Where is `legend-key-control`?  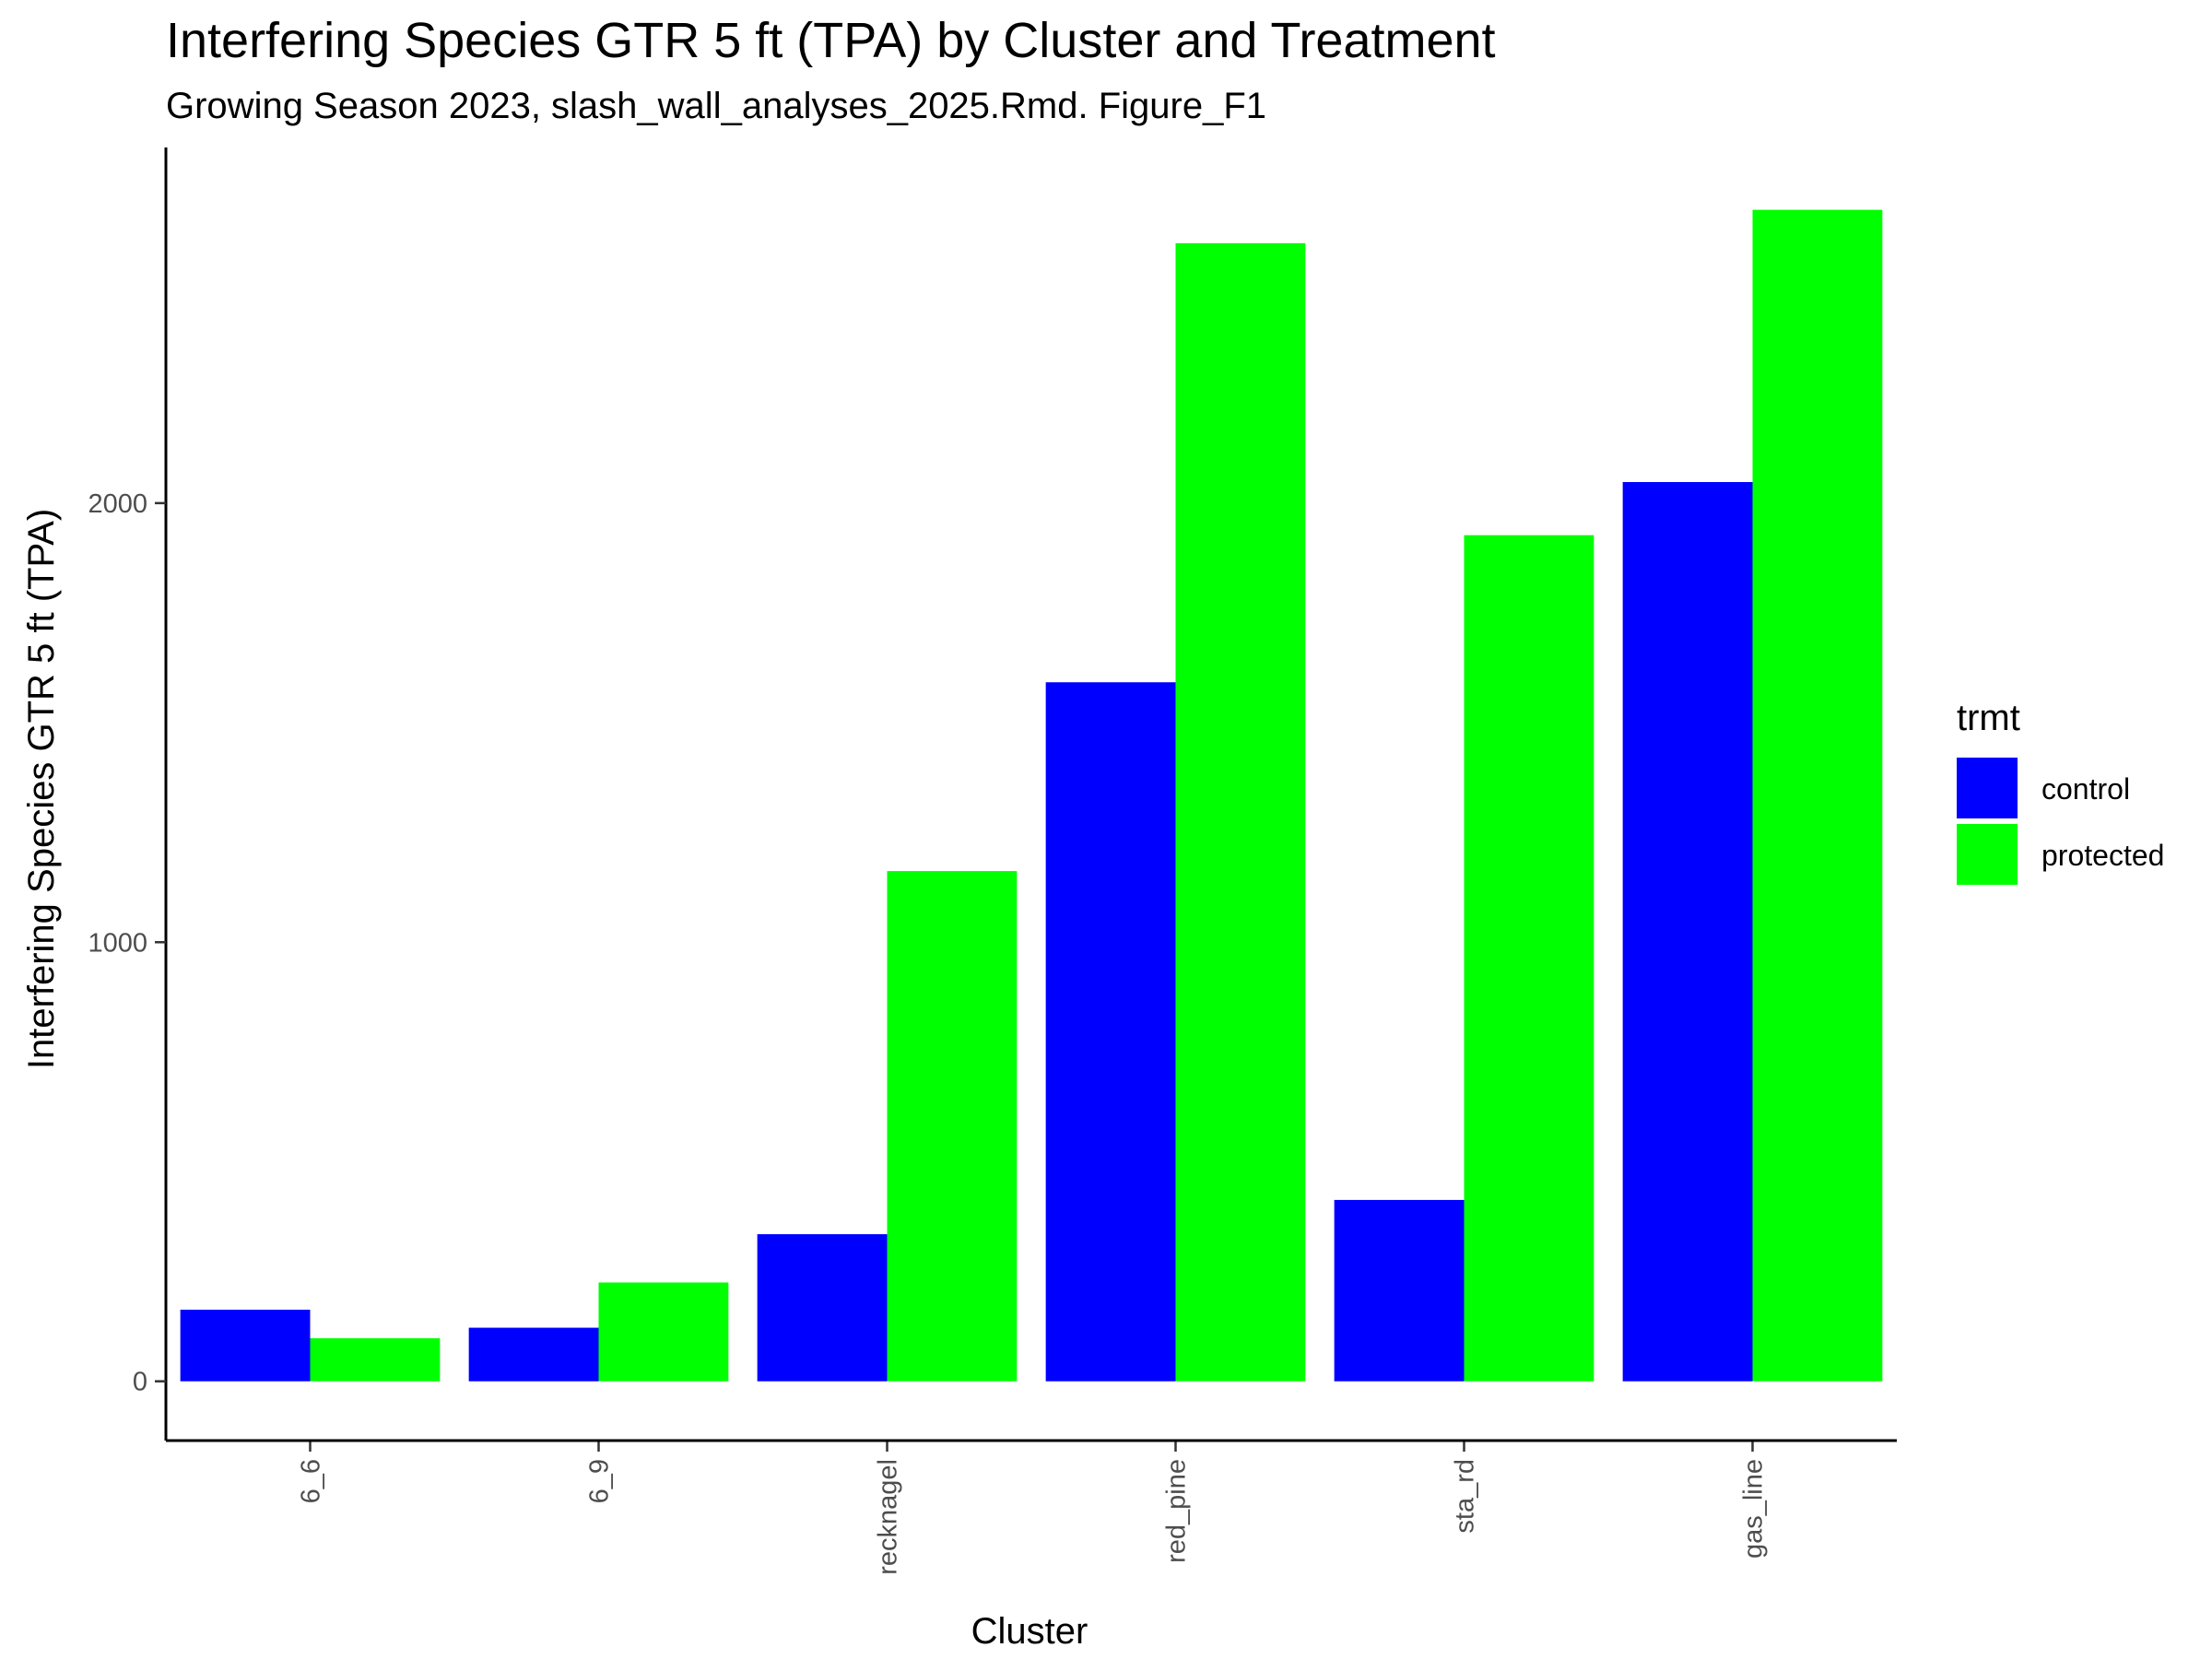 legend-key-control is located at coordinates (1987, 788).